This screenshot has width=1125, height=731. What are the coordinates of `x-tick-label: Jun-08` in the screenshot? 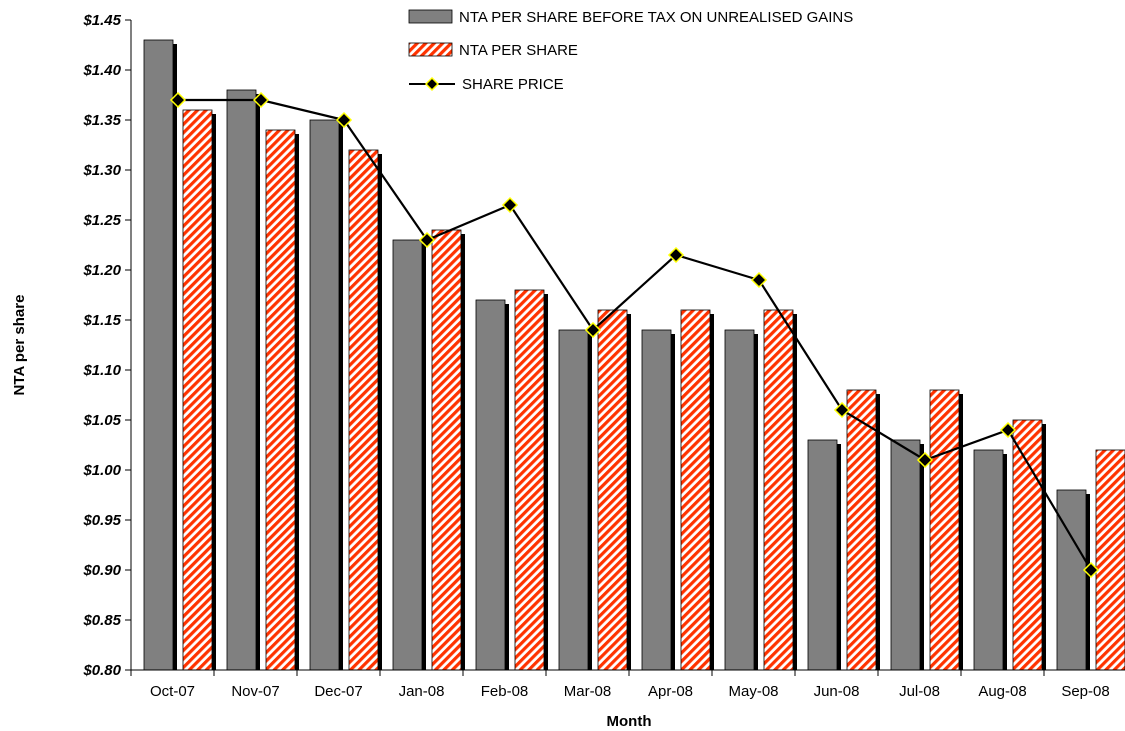 It's located at (837, 691).